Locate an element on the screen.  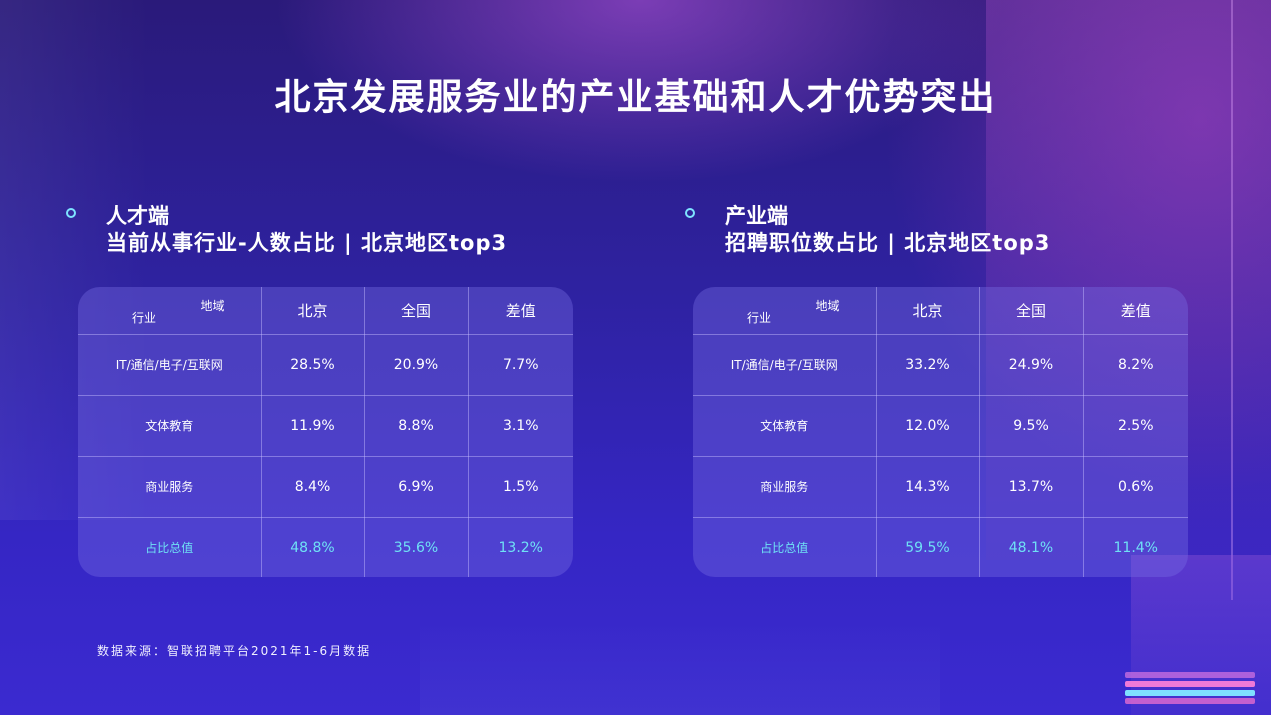
table-cell: 1.5% is located at coordinates (520, 487).